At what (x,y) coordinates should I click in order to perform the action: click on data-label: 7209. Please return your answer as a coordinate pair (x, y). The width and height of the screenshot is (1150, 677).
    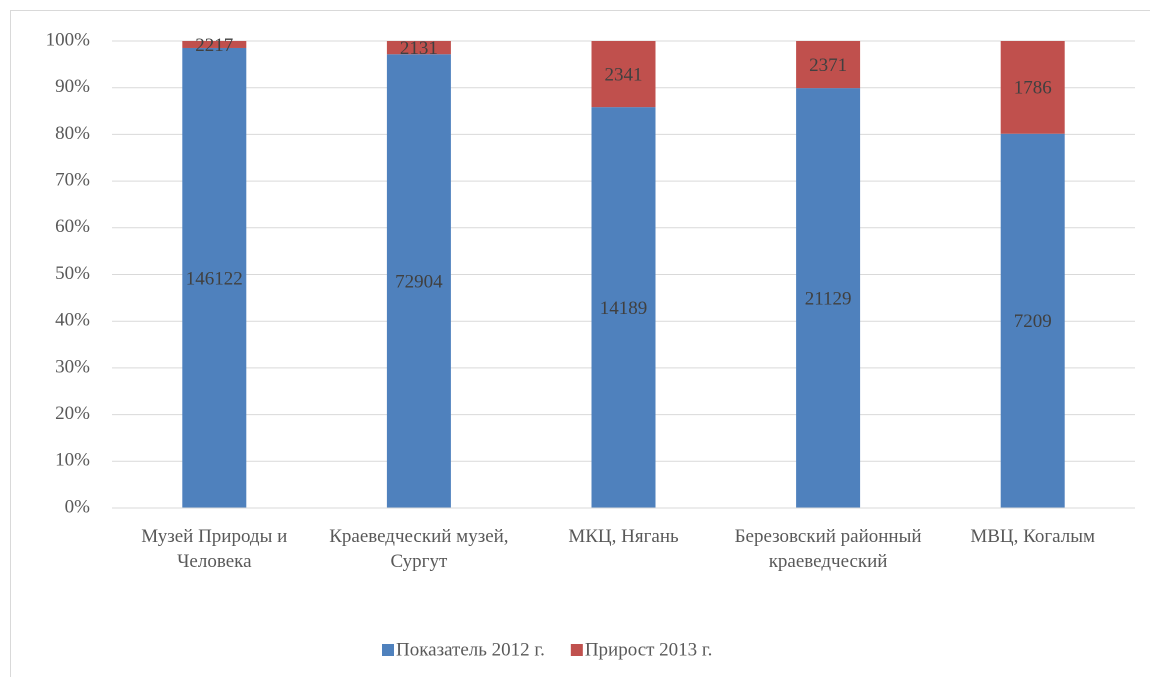
    Looking at the image, I should click on (1033, 321).